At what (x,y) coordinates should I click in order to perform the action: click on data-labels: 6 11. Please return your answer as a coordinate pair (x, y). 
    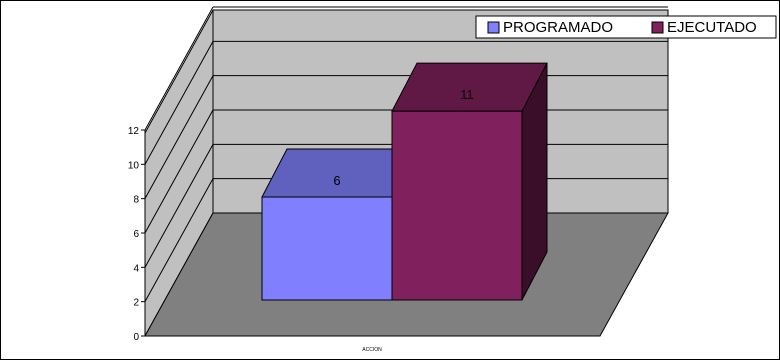
    Looking at the image, I should click on (403, 137).